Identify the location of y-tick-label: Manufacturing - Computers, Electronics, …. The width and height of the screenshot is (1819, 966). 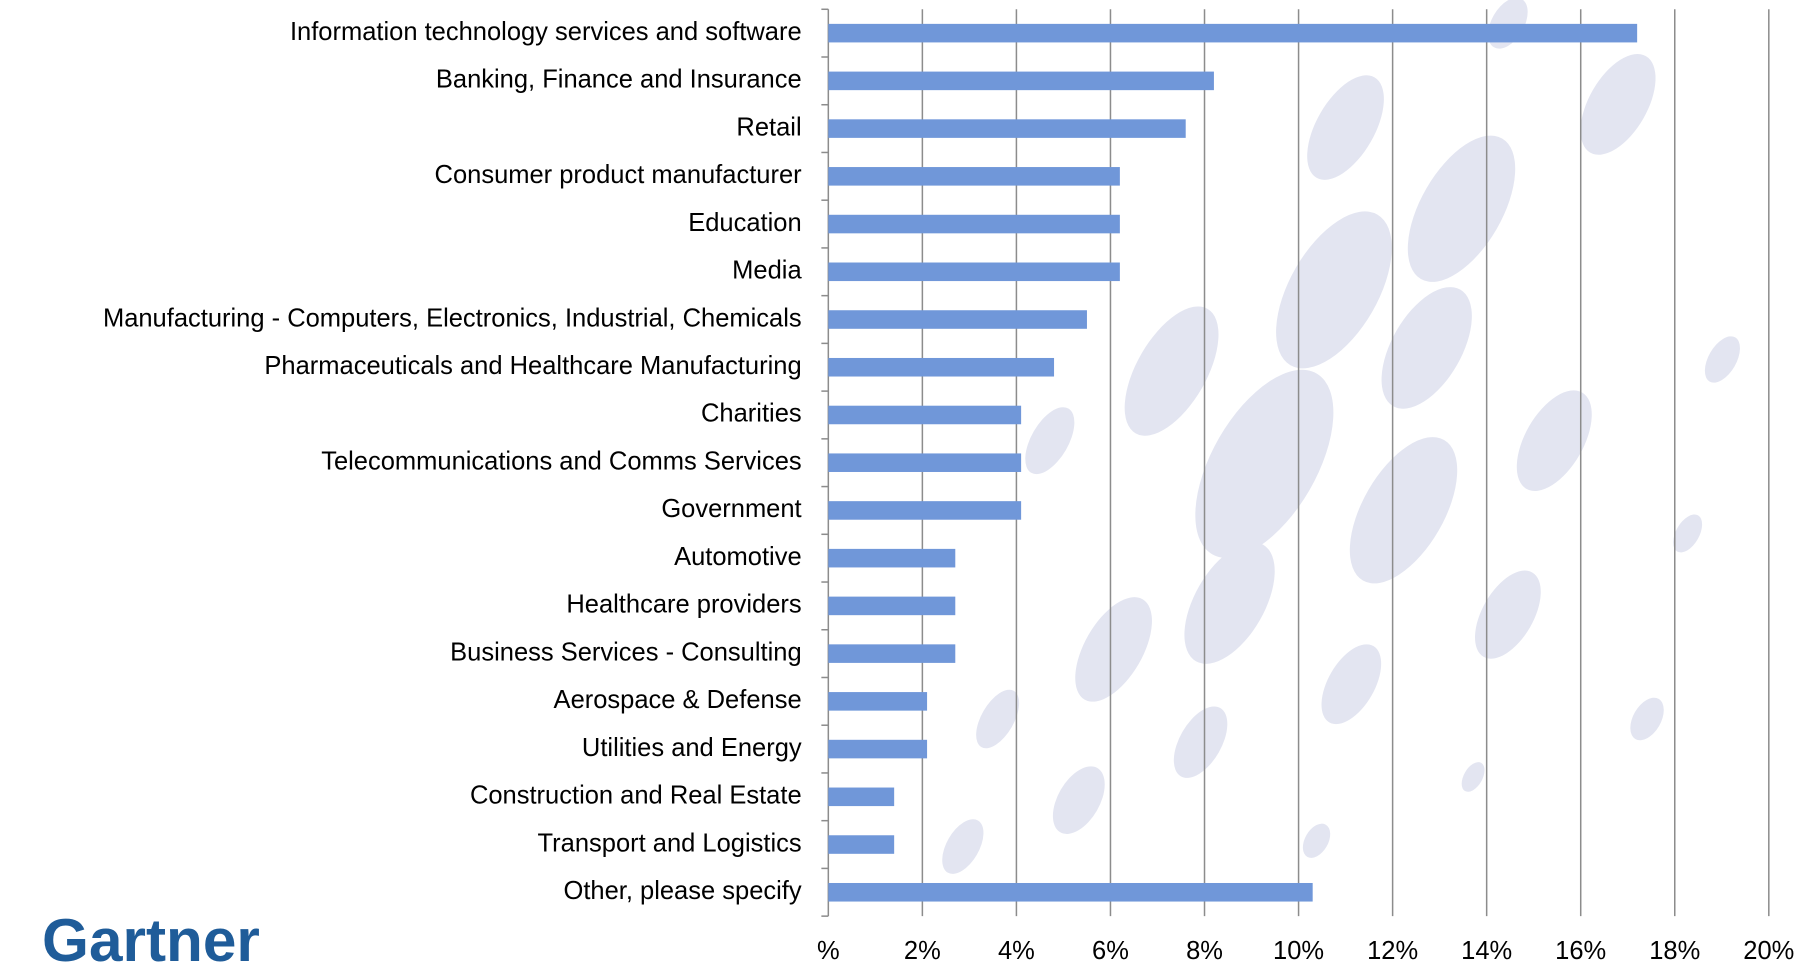
(452, 318).